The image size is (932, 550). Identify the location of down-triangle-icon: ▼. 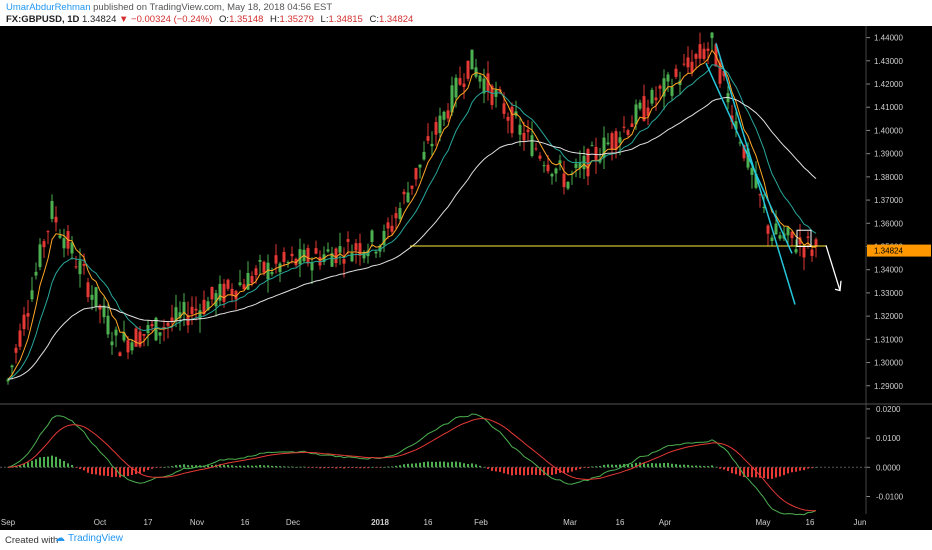
(124, 19).